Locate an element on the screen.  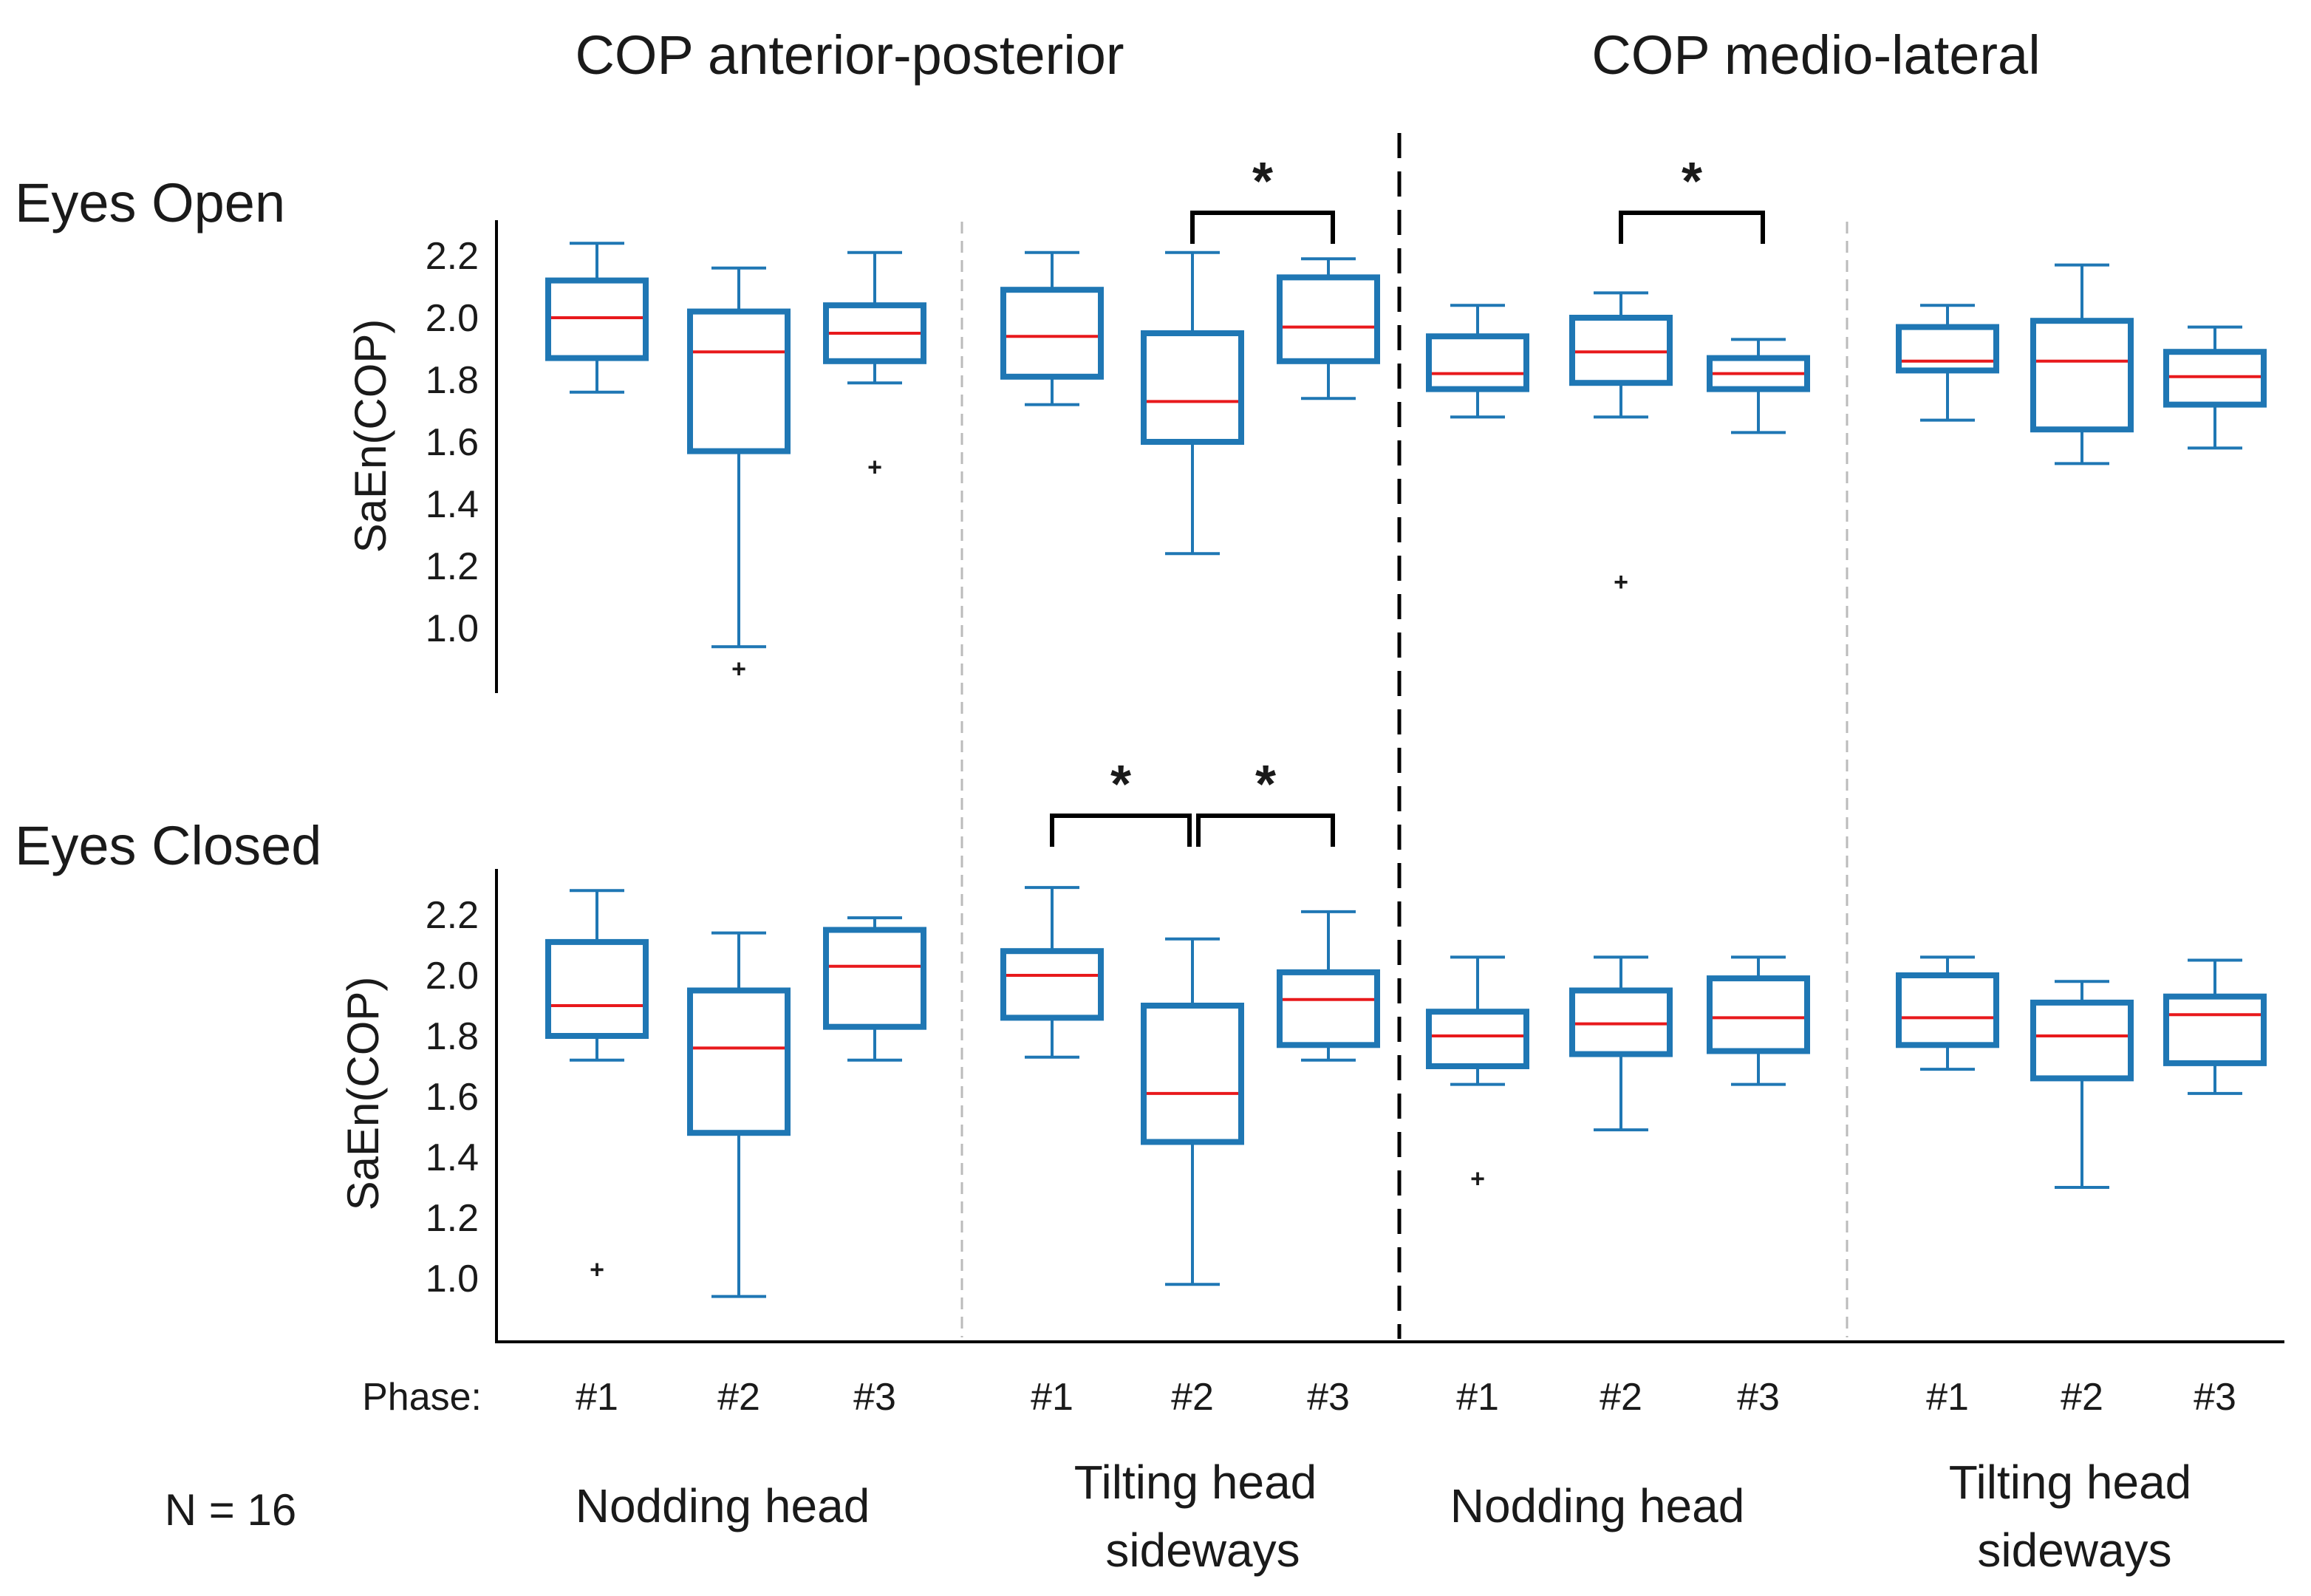
box-eyes_closed-g2-p2 is located at coordinates (1192, 1111).